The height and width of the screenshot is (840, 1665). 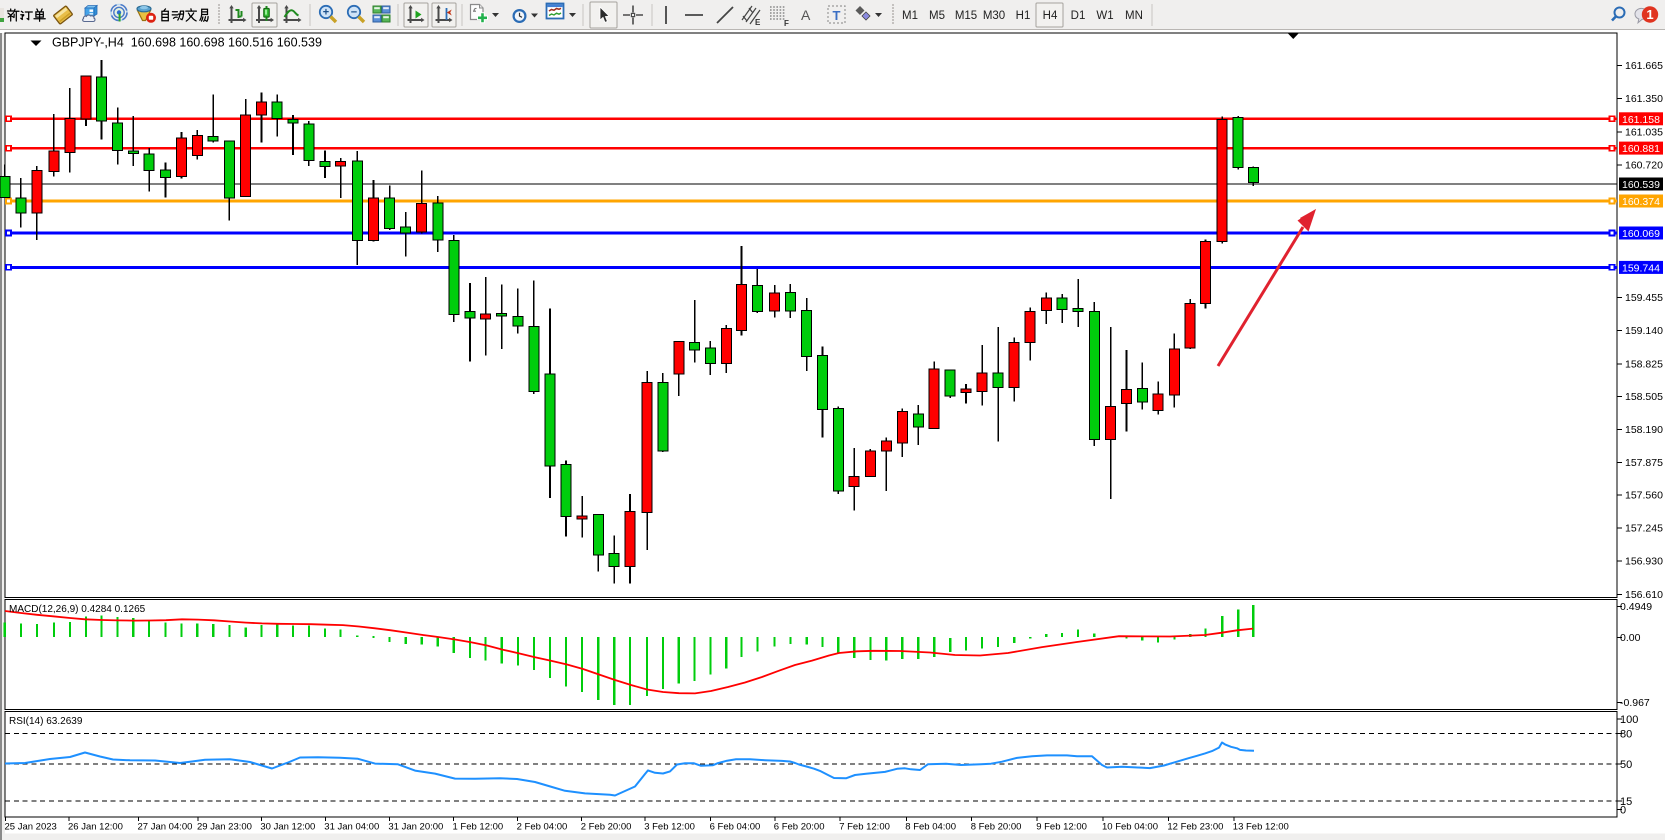 What do you see at coordinates (351, 827) in the screenshot?
I see `svg-text: 31 Jan 04:00` at bounding box center [351, 827].